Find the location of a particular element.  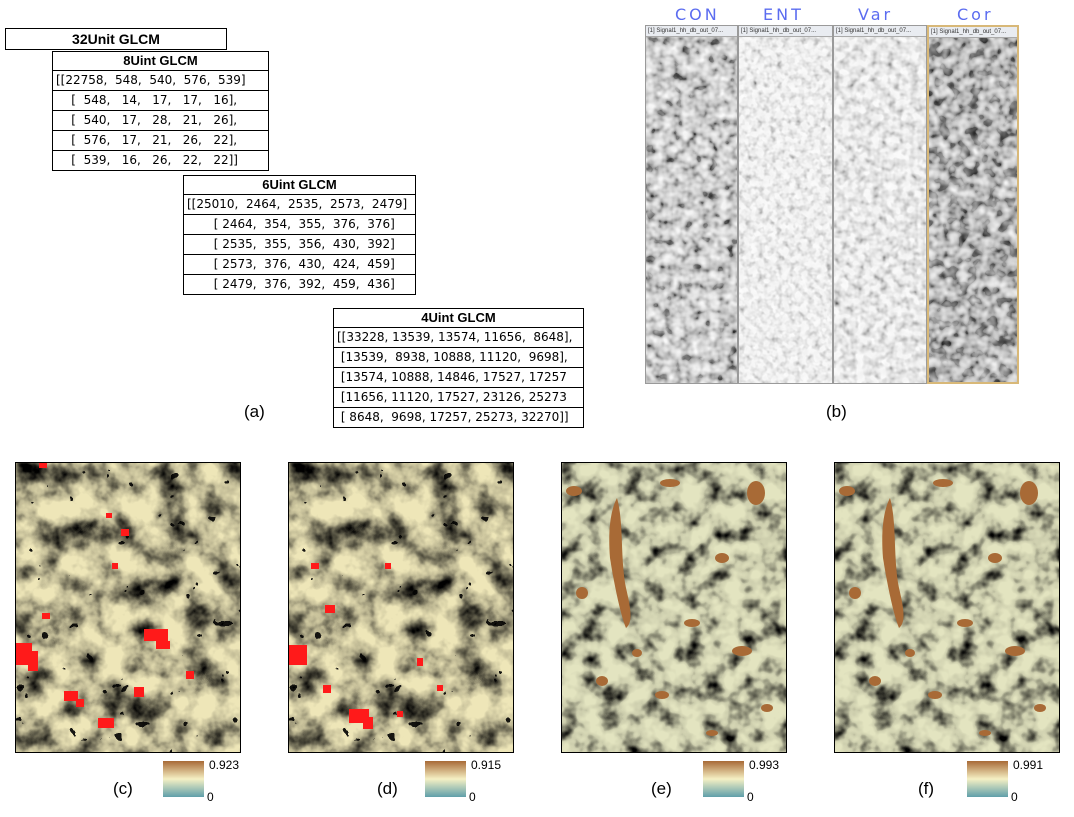

glcm-row: [13574, 10888, 14846, 17527, 17257 is located at coordinates (458, 378).